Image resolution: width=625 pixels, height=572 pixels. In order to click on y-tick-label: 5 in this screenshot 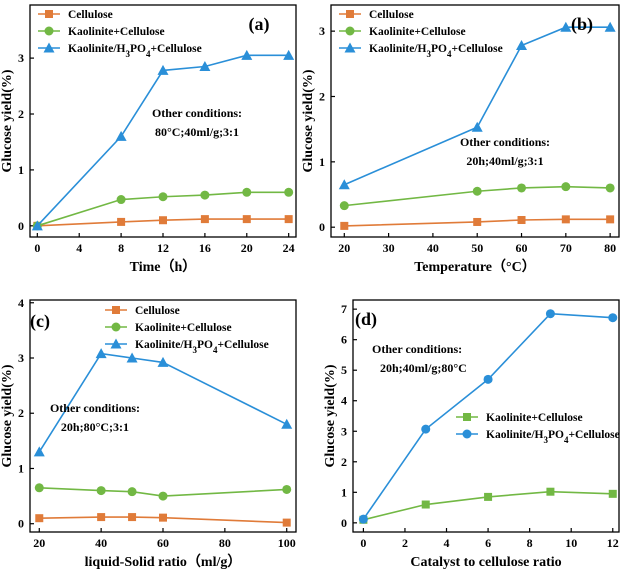, I will do `click(344, 370)`.